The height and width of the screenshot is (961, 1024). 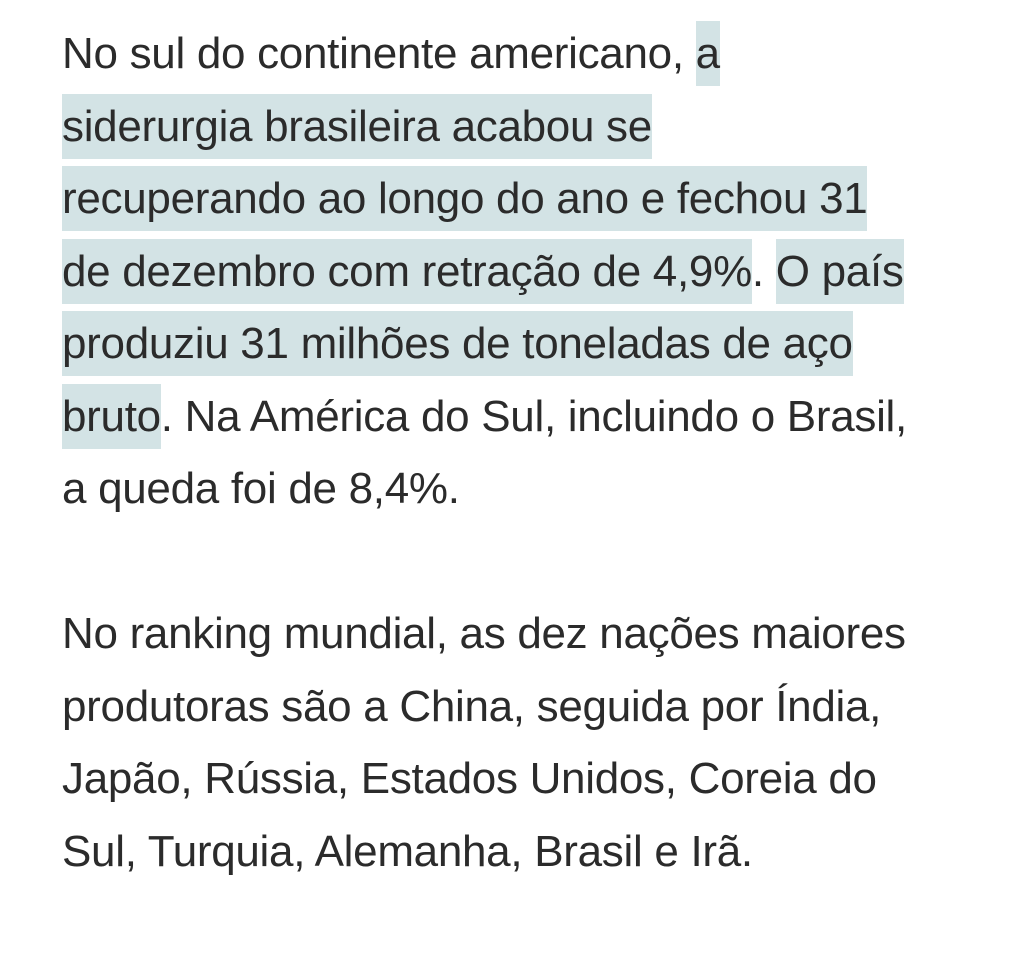 I want to click on text-line: recuperando ao longo do ano e fechou 31, so click(x=484, y=199).